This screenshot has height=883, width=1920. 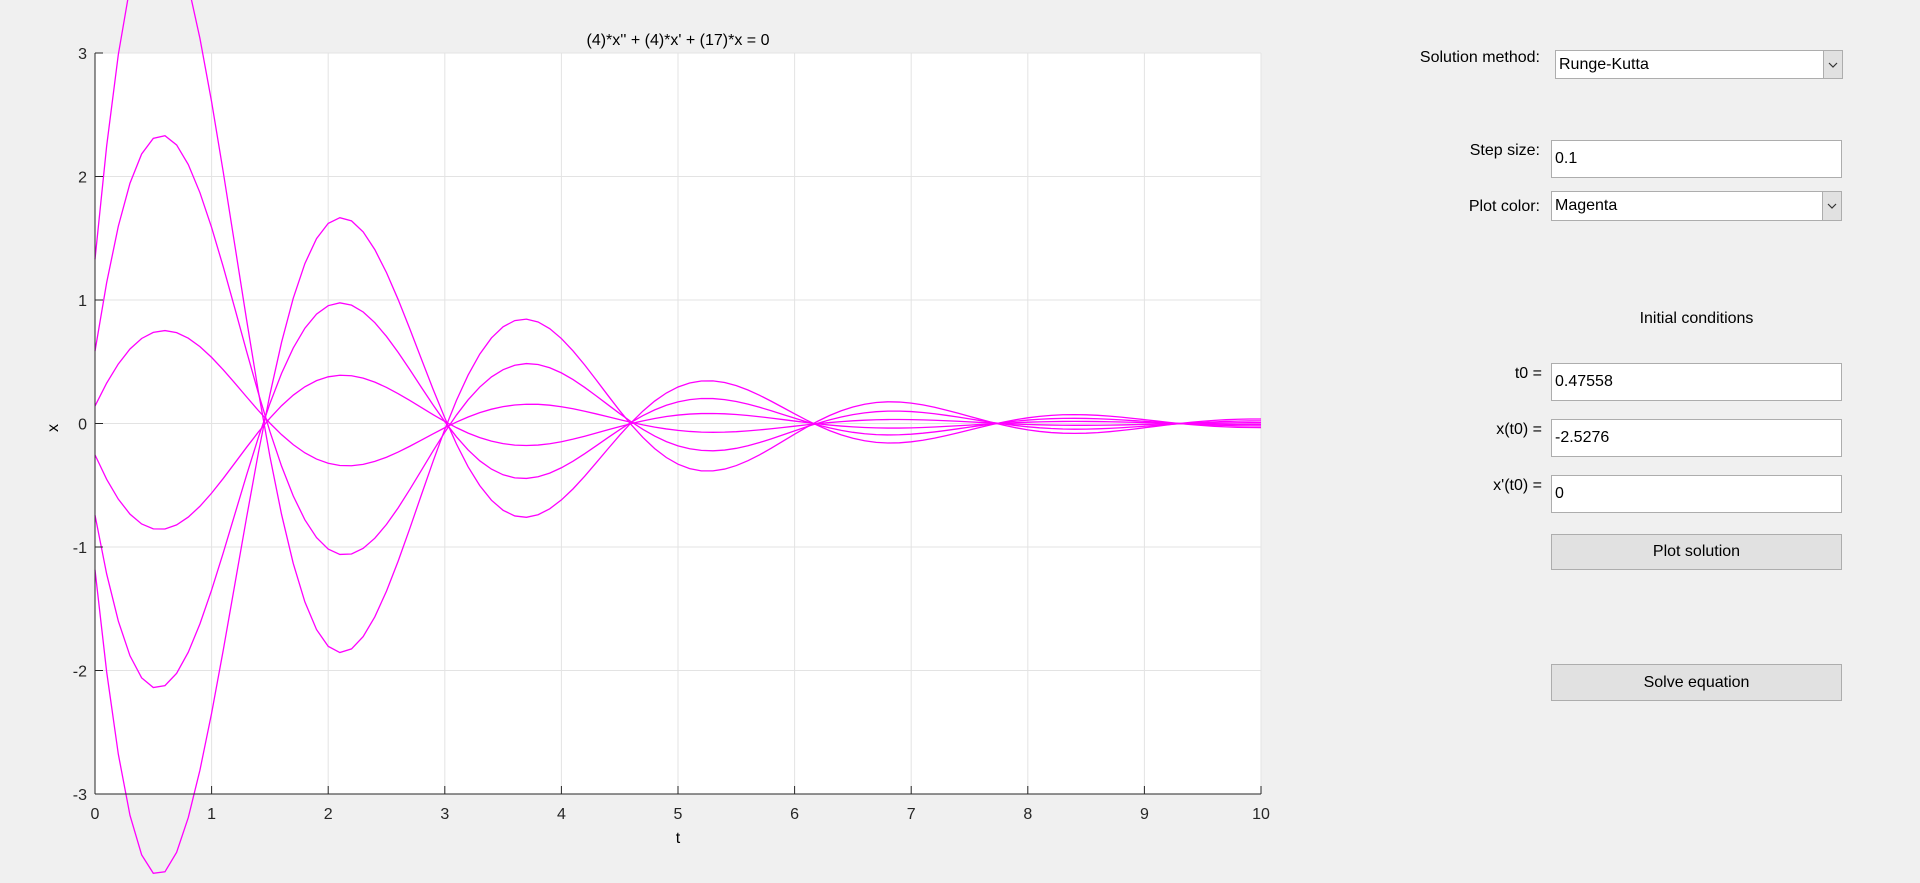 What do you see at coordinates (1696, 159) in the screenshot?
I see `step-size-input` at bounding box center [1696, 159].